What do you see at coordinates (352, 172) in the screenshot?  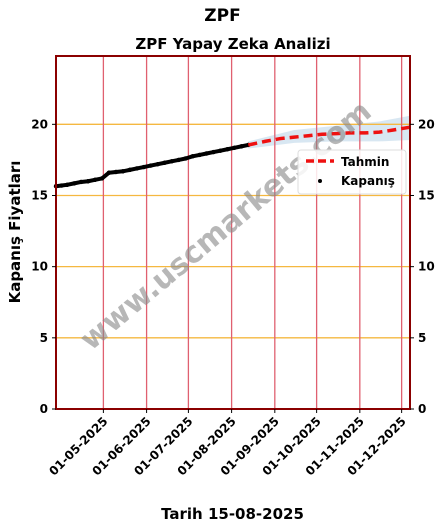 I see `legend: Tahmin Kapanış` at bounding box center [352, 172].